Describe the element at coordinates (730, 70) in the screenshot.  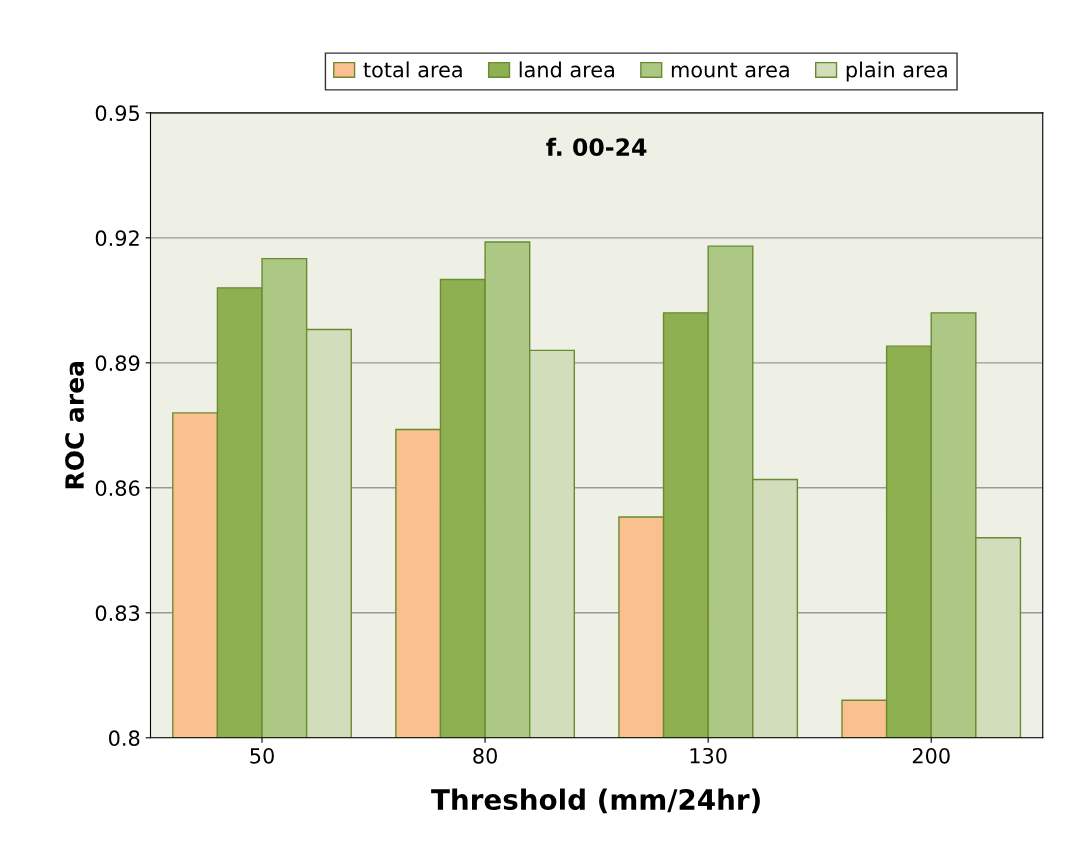
I see `legend-label: mount area` at that location.